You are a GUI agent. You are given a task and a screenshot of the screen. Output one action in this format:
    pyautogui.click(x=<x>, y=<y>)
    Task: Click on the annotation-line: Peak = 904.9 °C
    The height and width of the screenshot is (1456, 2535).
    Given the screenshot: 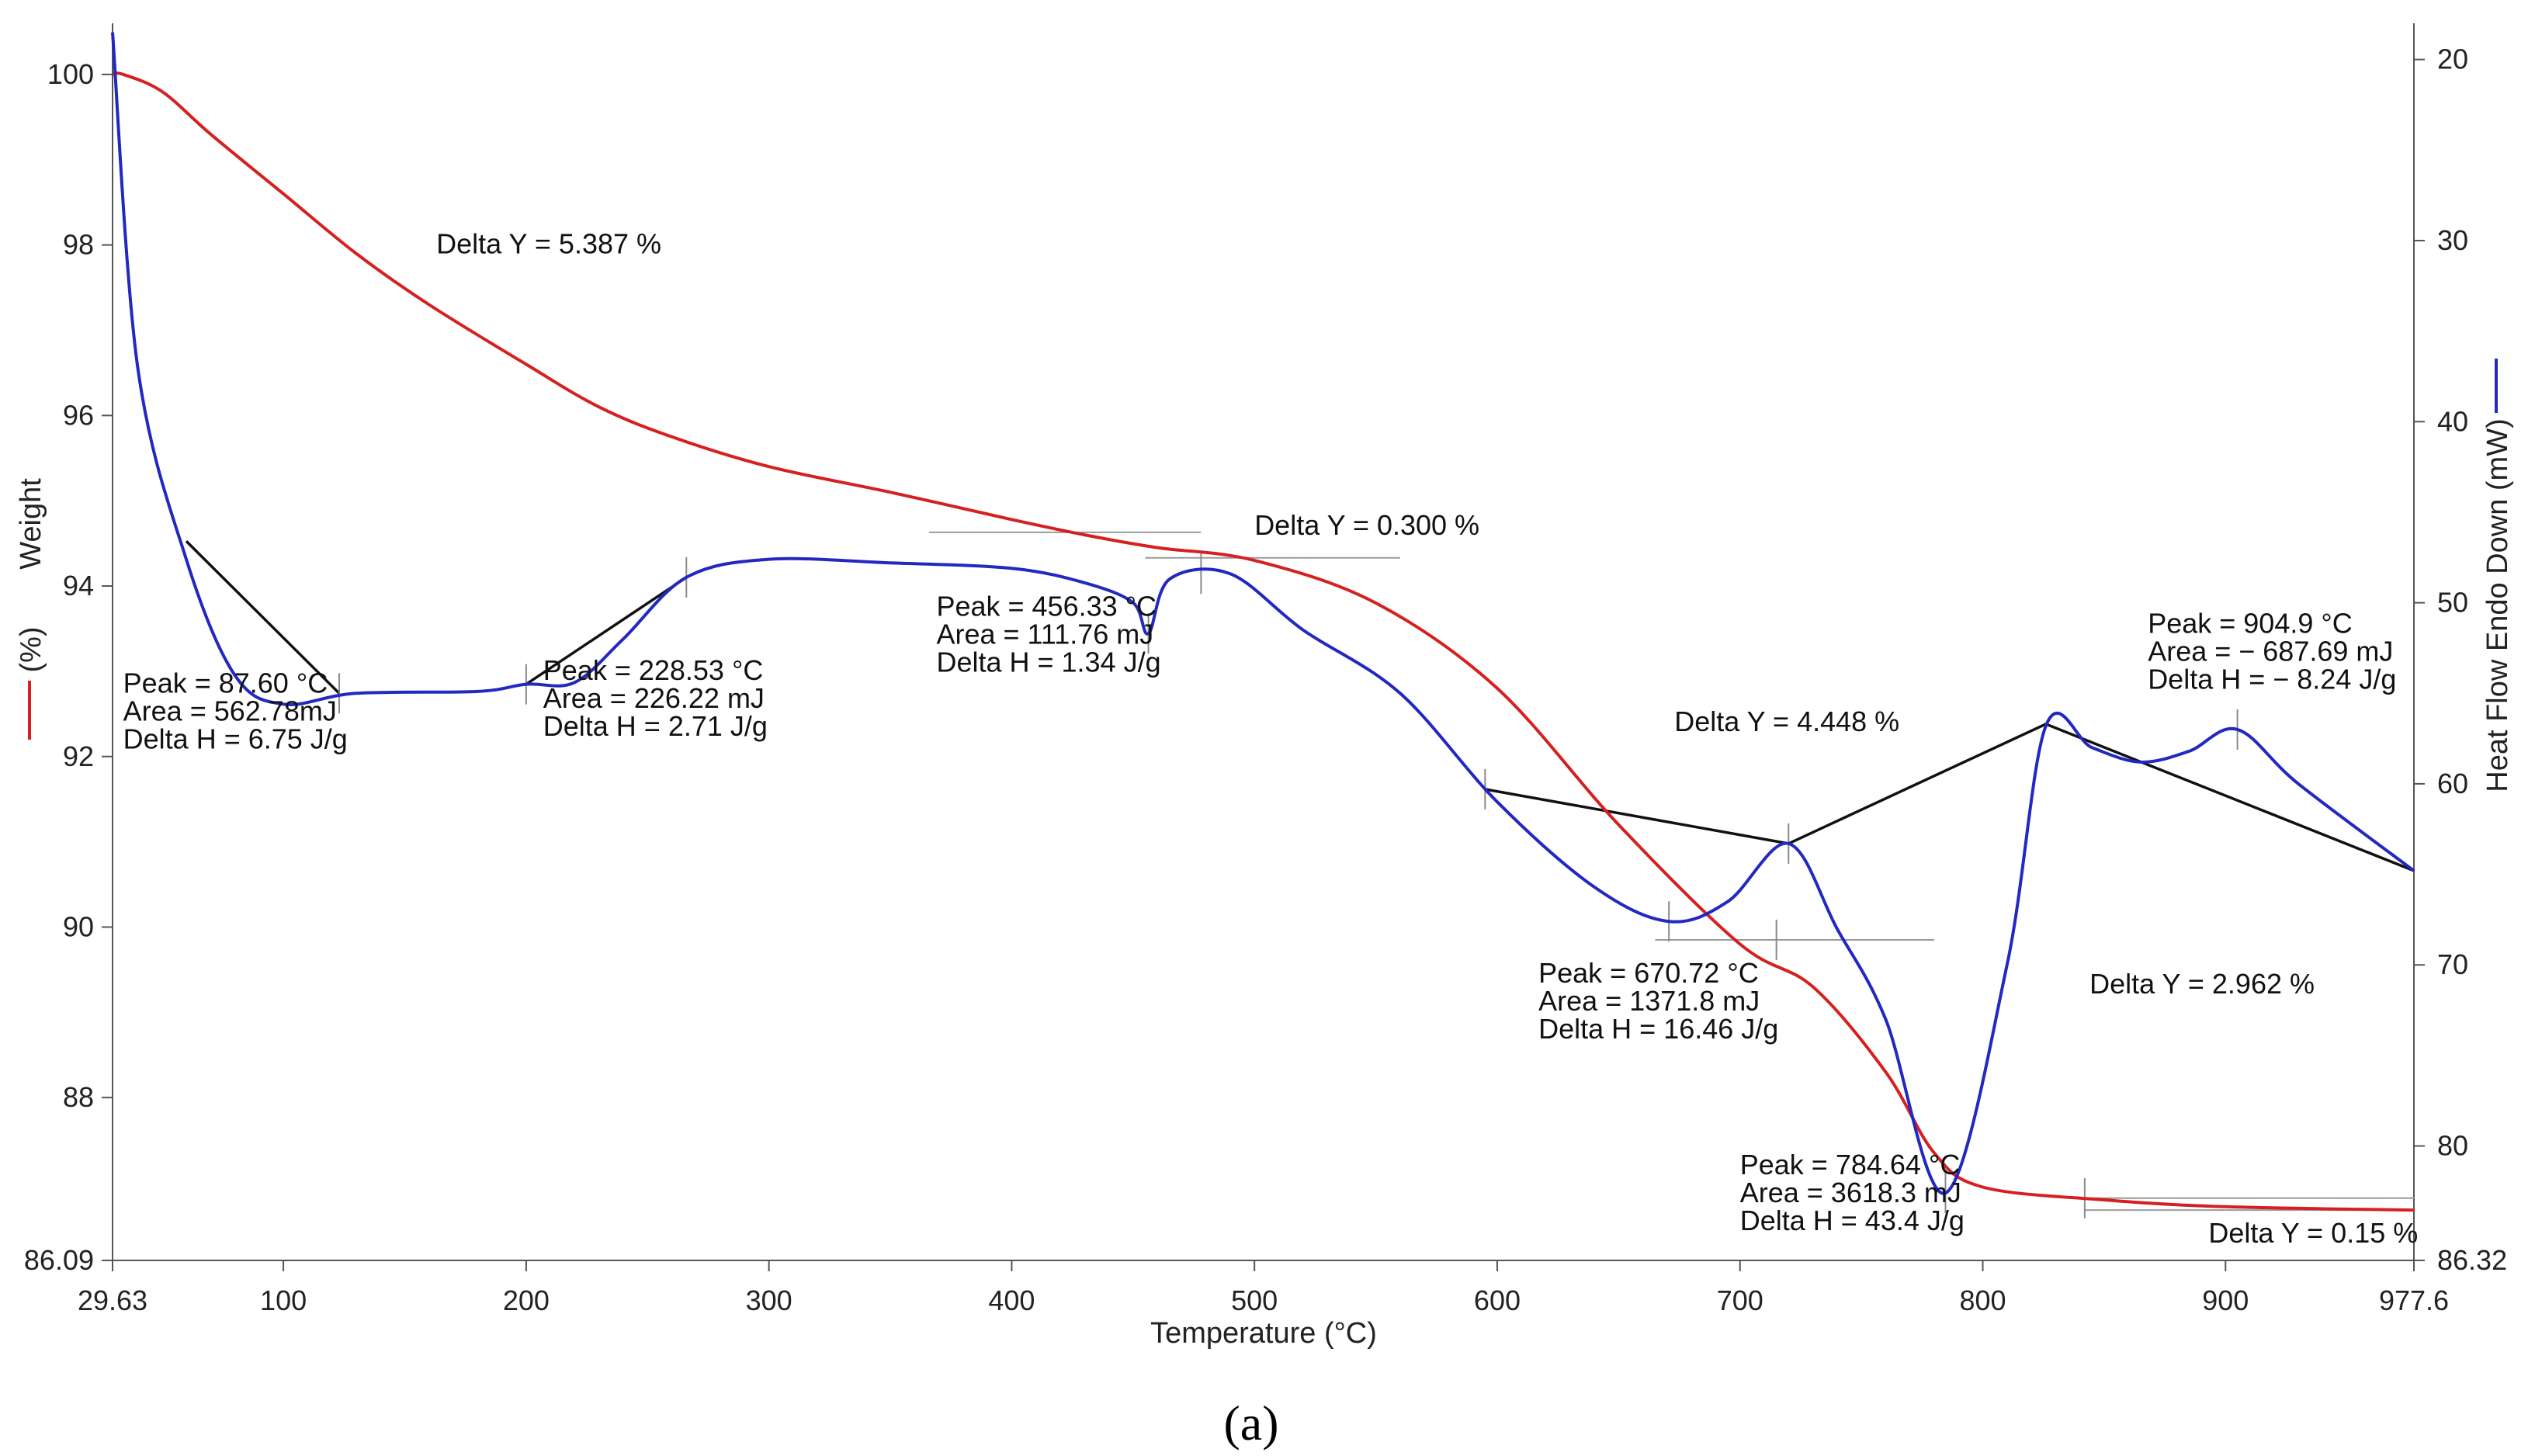 What is the action you would take?
    pyautogui.click(x=2250, y=623)
    